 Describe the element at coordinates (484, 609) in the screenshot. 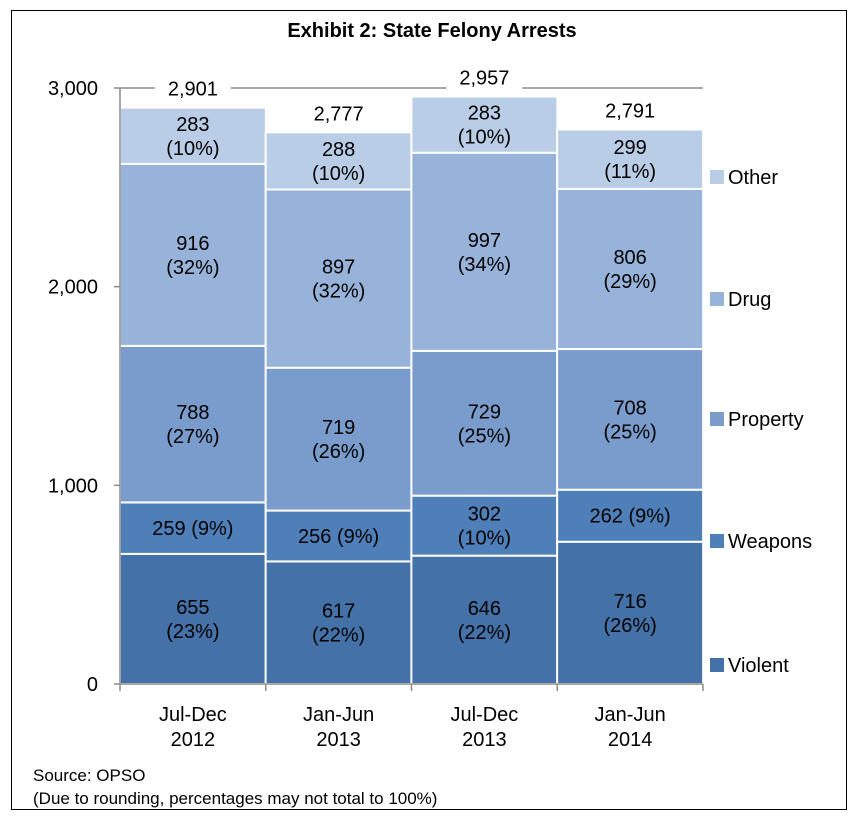

I see `data-label: 646` at that location.